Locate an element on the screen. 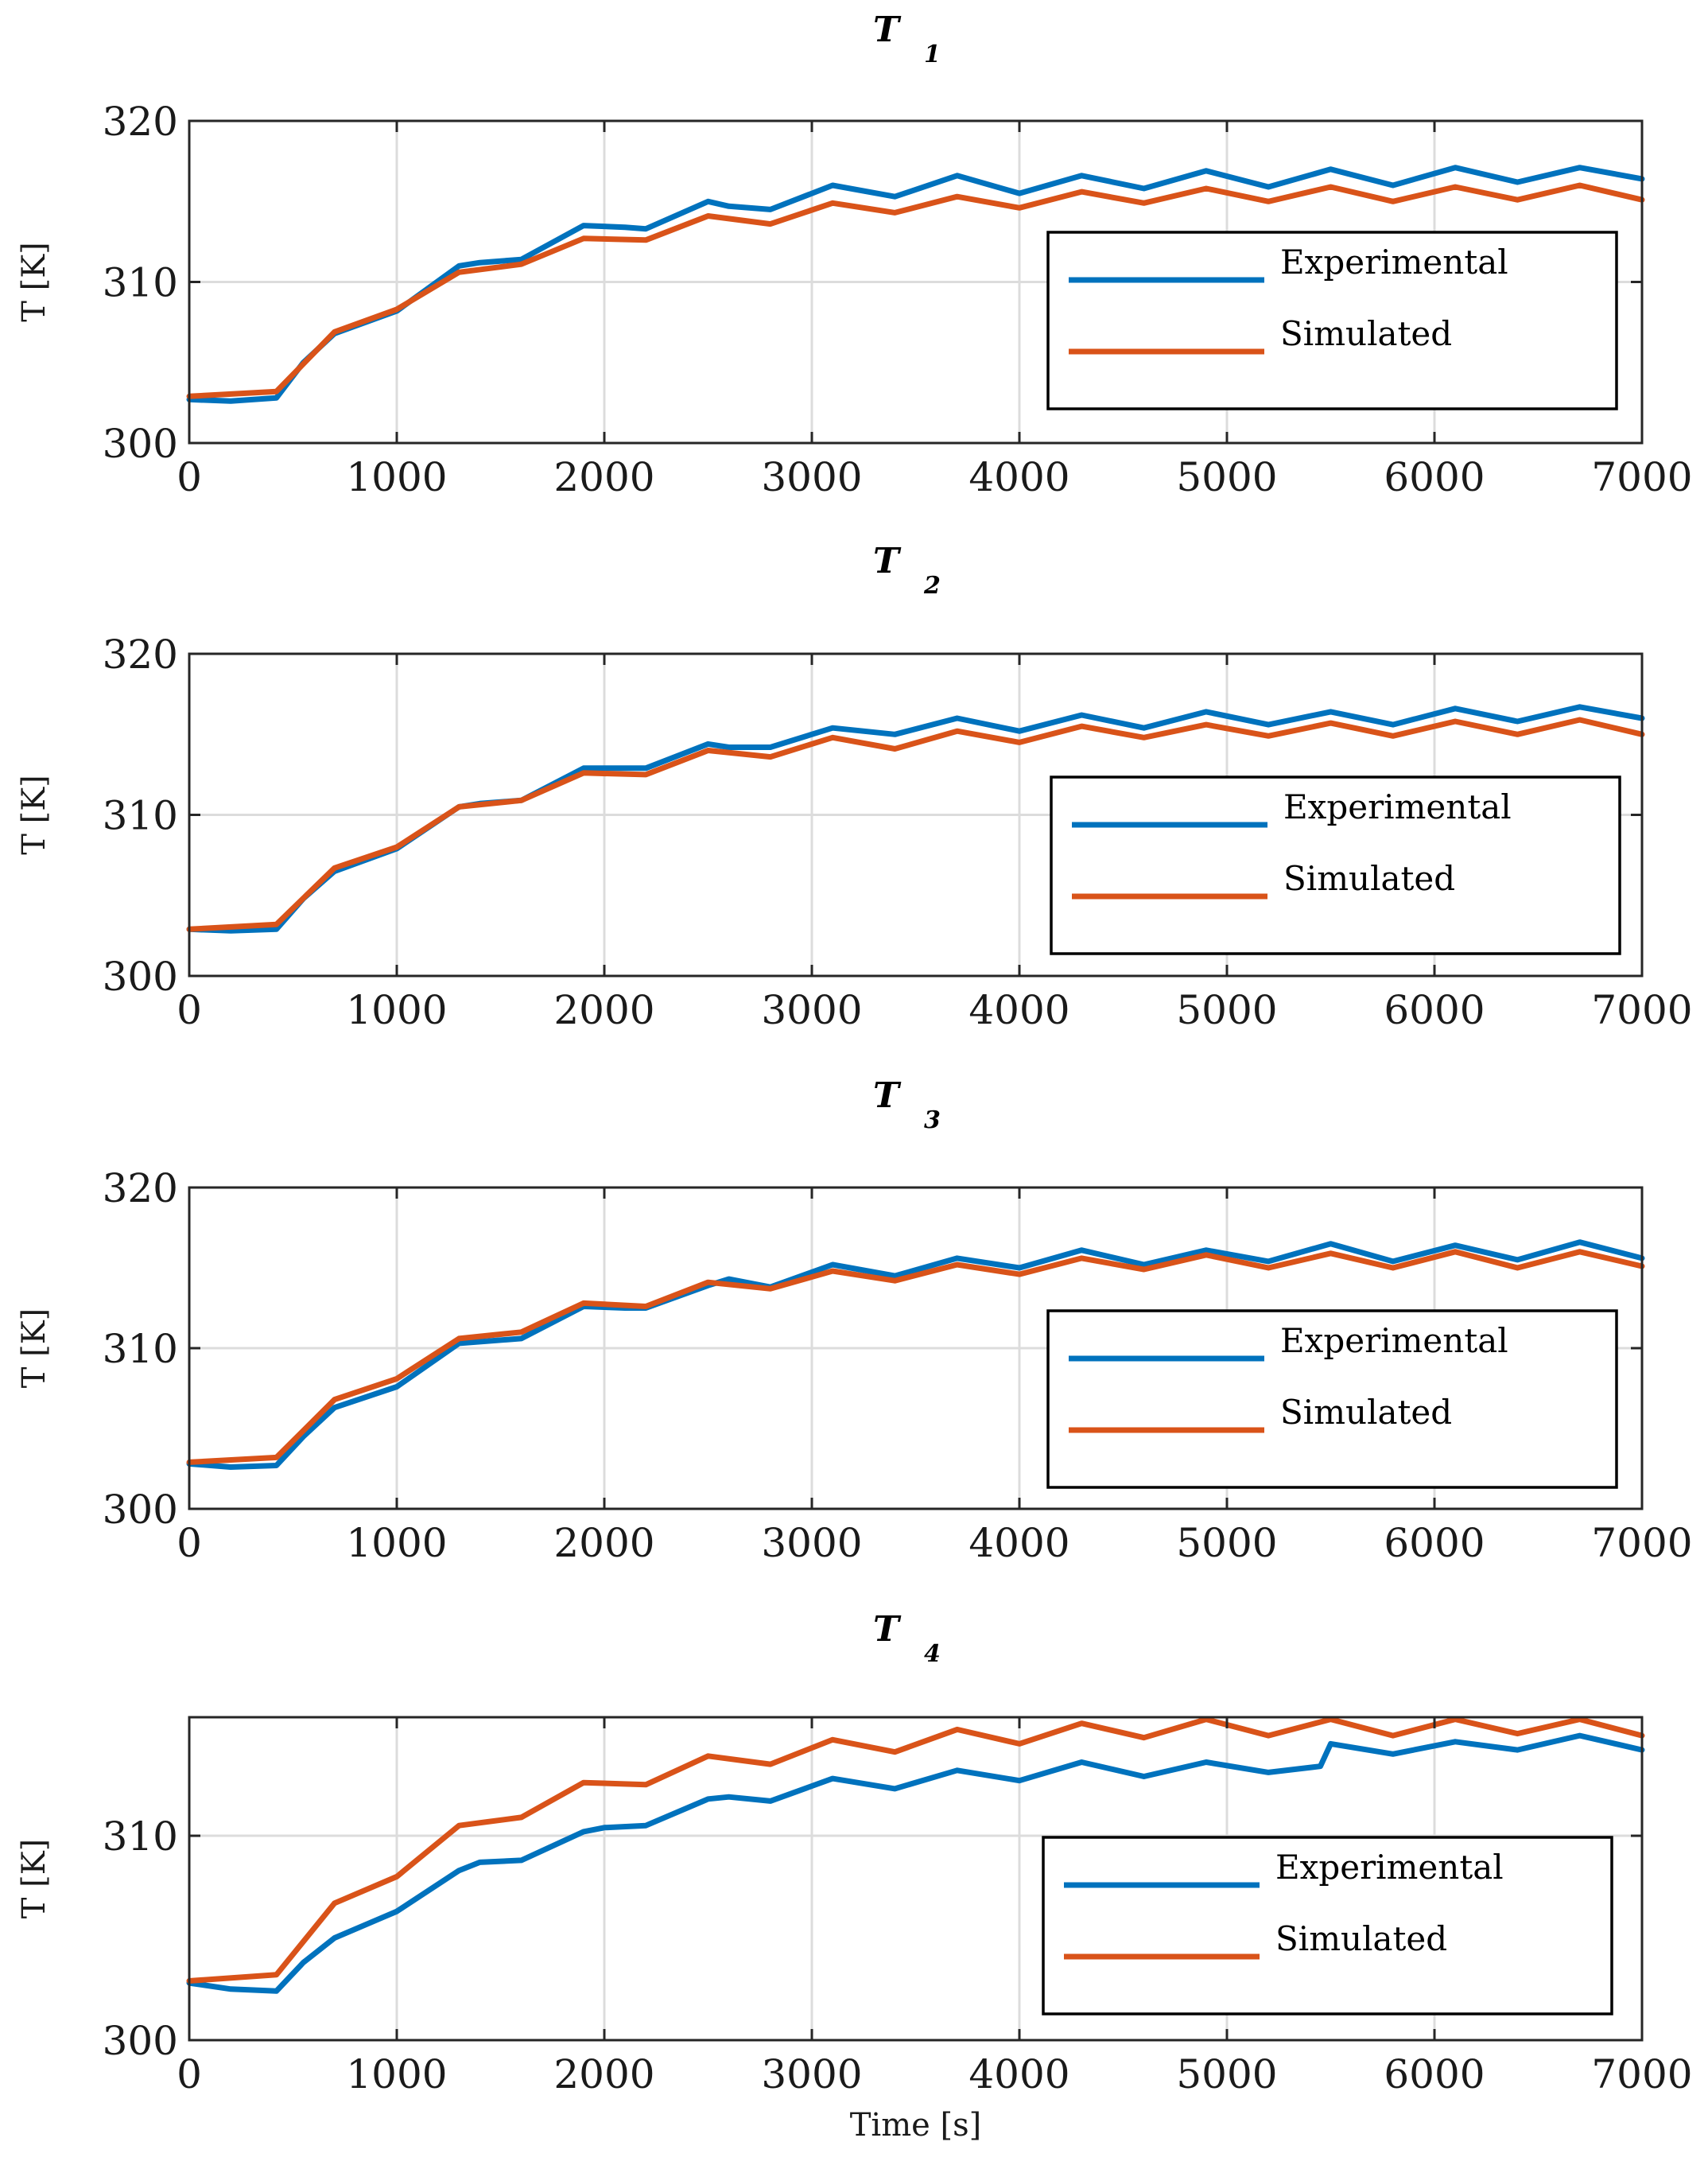  chart-title-subscript: 1 is located at coordinates (932, 54).